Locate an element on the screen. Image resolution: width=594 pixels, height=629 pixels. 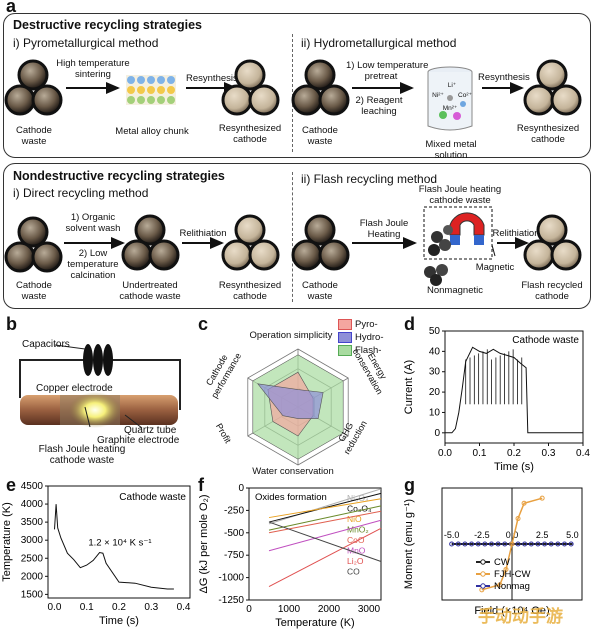
e-rate-label: 1.2 × 10⁴ K s⁻¹ is located at coordinates (119, 543).